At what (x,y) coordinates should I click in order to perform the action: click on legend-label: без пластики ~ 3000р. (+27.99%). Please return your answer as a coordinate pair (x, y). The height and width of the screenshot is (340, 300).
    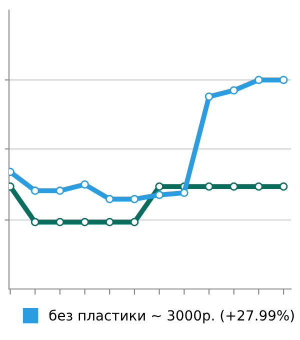
    Looking at the image, I should click on (171, 317).